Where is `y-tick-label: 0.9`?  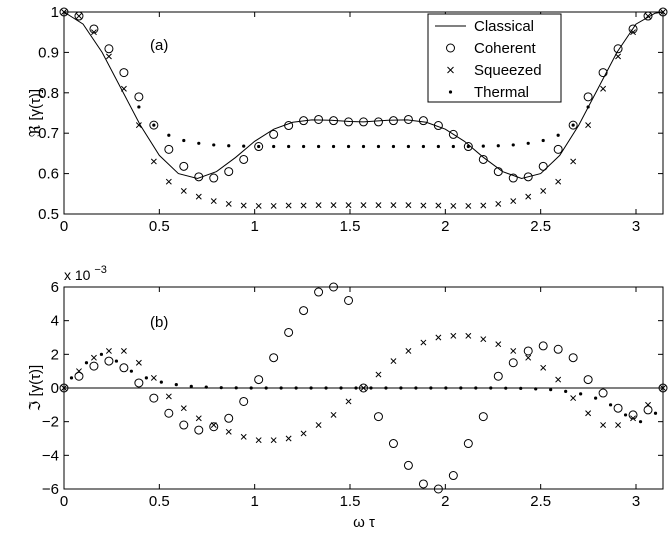
y-tick-label: 0.9 is located at coordinates (48, 52).